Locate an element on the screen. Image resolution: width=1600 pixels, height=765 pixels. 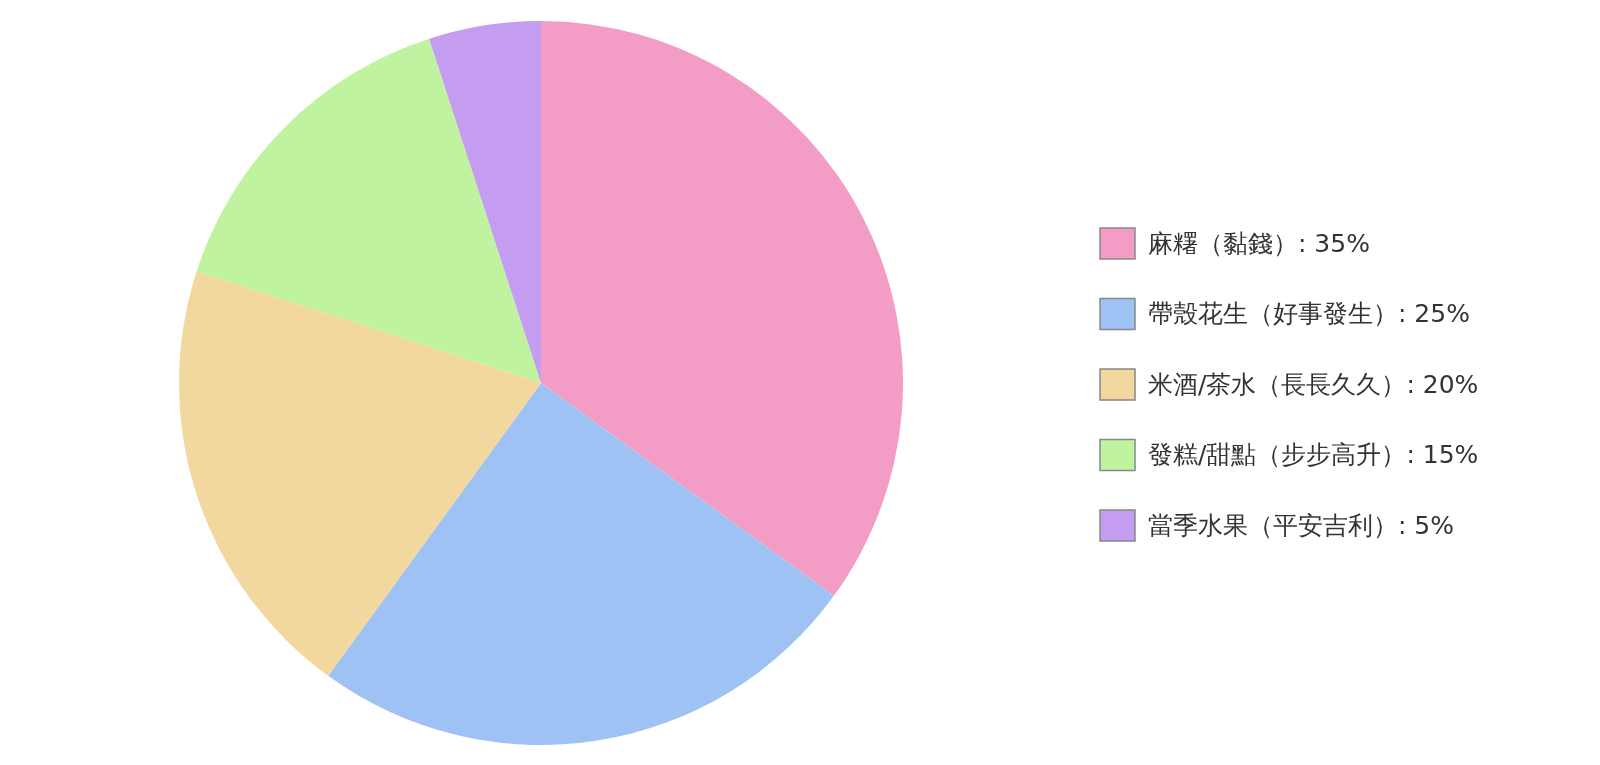
legend-label: 發糕/甜點（步步高升）: 15% is located at coordinates (1313, 454).